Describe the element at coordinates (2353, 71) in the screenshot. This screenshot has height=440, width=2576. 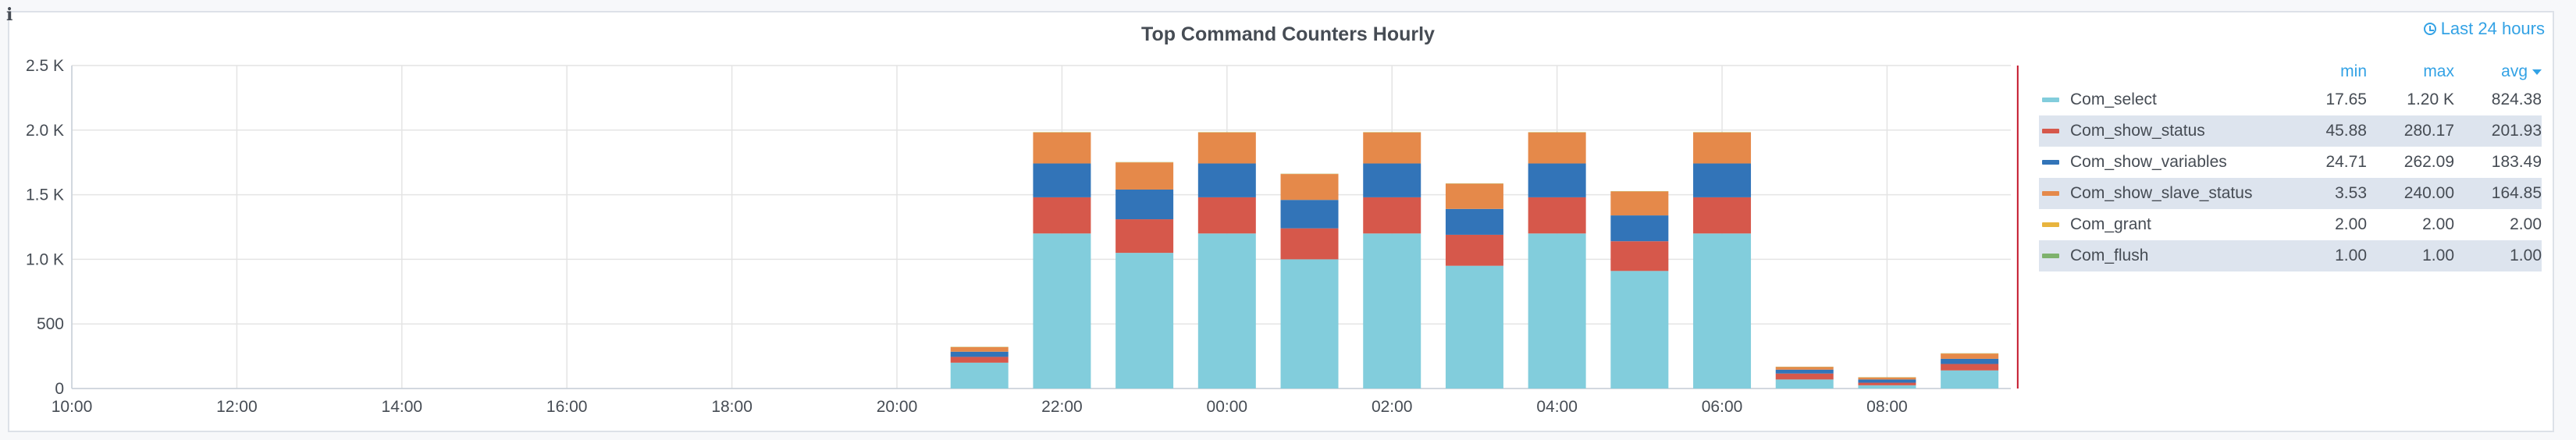
I see `legend-header-min: min` at that location.